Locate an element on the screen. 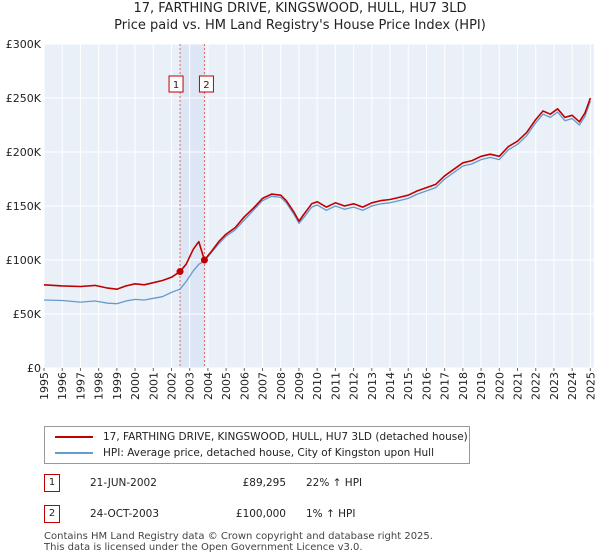  y-tick-label: £0 is located at coordinates (34, 368).